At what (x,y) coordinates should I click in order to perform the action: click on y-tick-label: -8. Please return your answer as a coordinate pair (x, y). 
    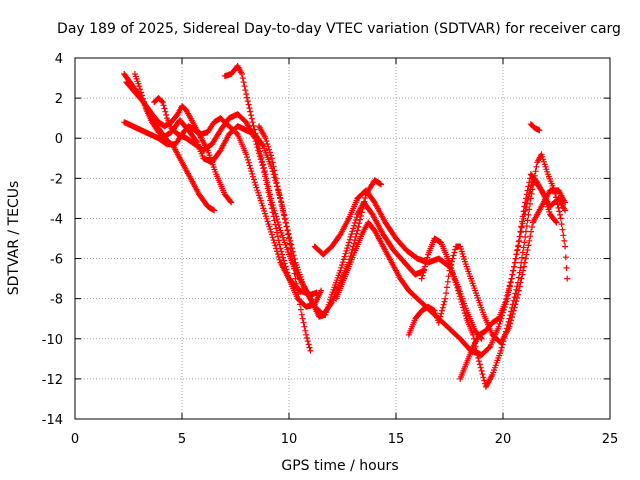
    Looking at the image, I should click on (56, 300).